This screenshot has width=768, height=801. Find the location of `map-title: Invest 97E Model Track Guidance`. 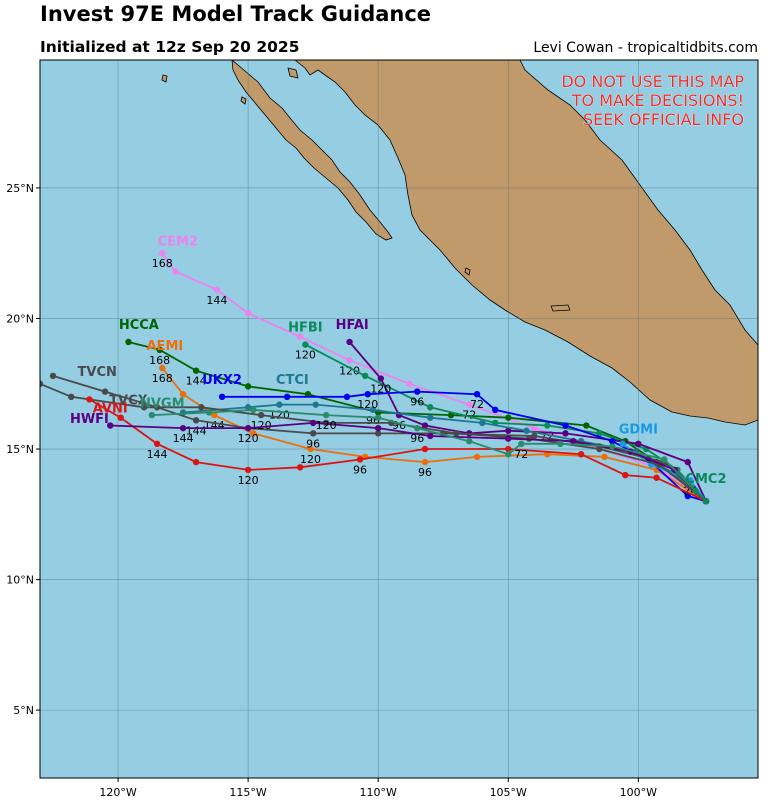

map-title: Invest 97E Model Track Guidance is located at coordinates (236, 14).